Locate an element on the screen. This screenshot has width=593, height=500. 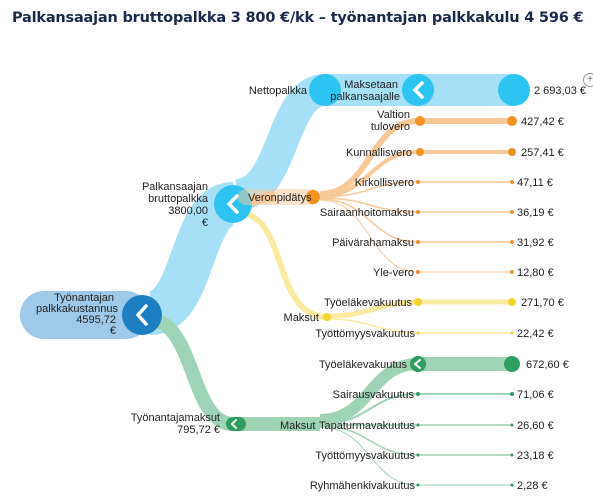
employer-fees-label-line1: Työnantajamaksut is located at coordinates (175, 418).